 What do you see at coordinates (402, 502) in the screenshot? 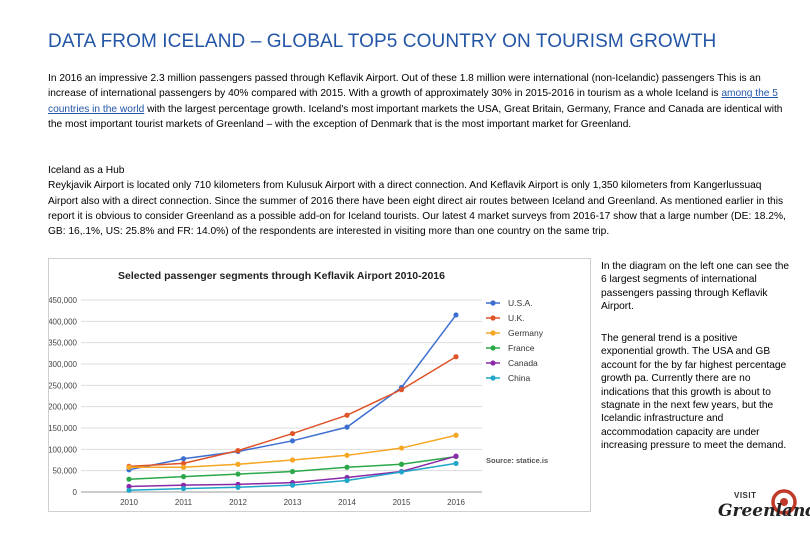
I see `x-tick-label: 2015` at bounding box center [402, 502].